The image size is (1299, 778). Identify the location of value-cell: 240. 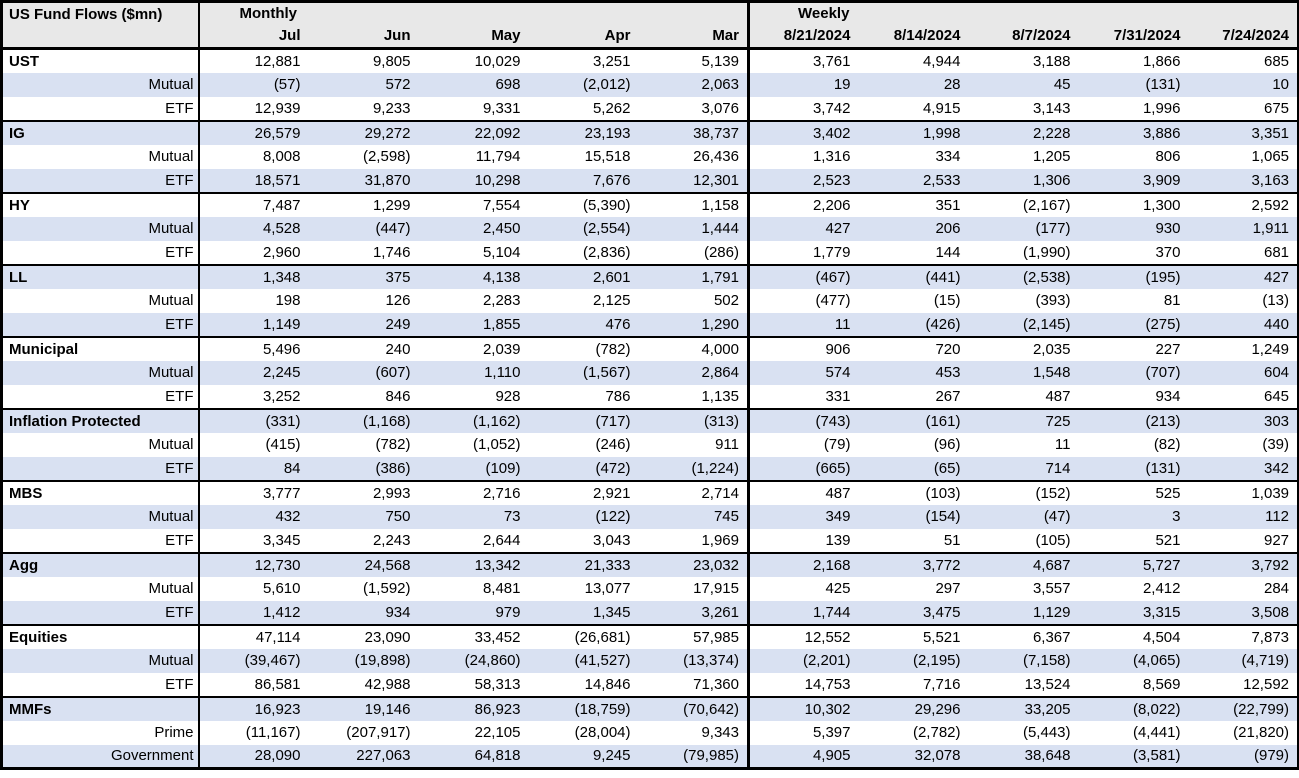
(363, 348).